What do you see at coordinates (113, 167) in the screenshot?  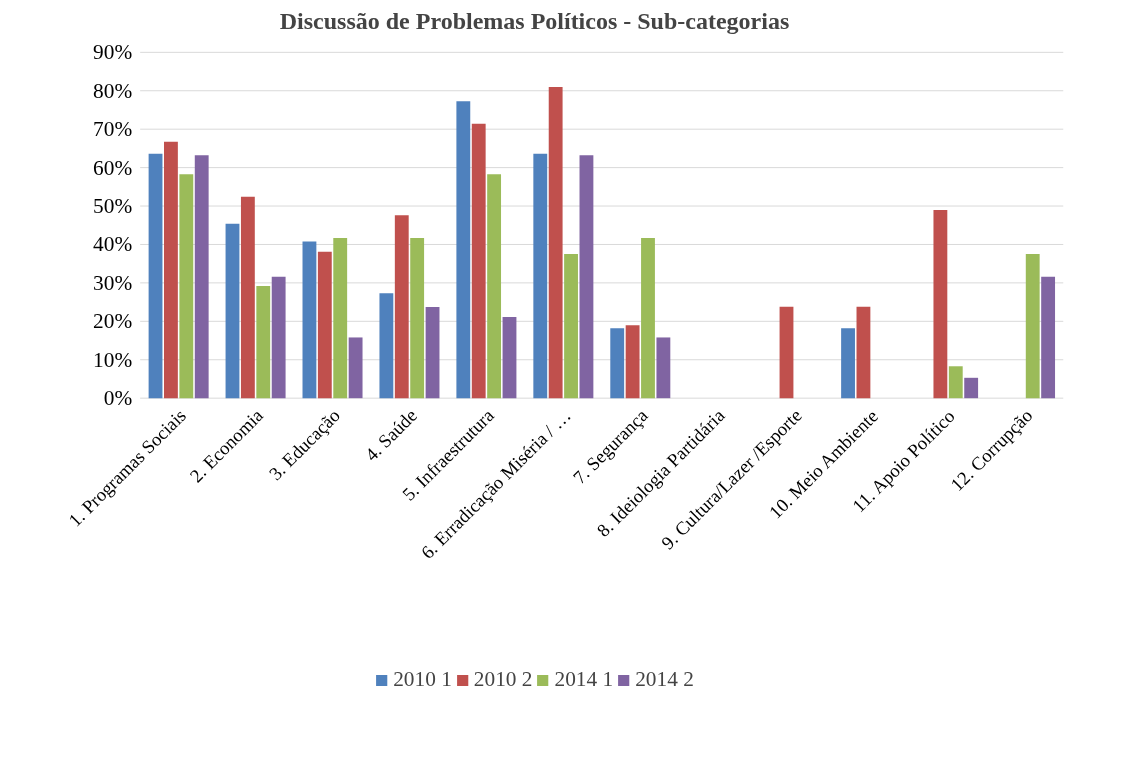 I see `y-tick-label: 60%` at bounding box center [113, 167].